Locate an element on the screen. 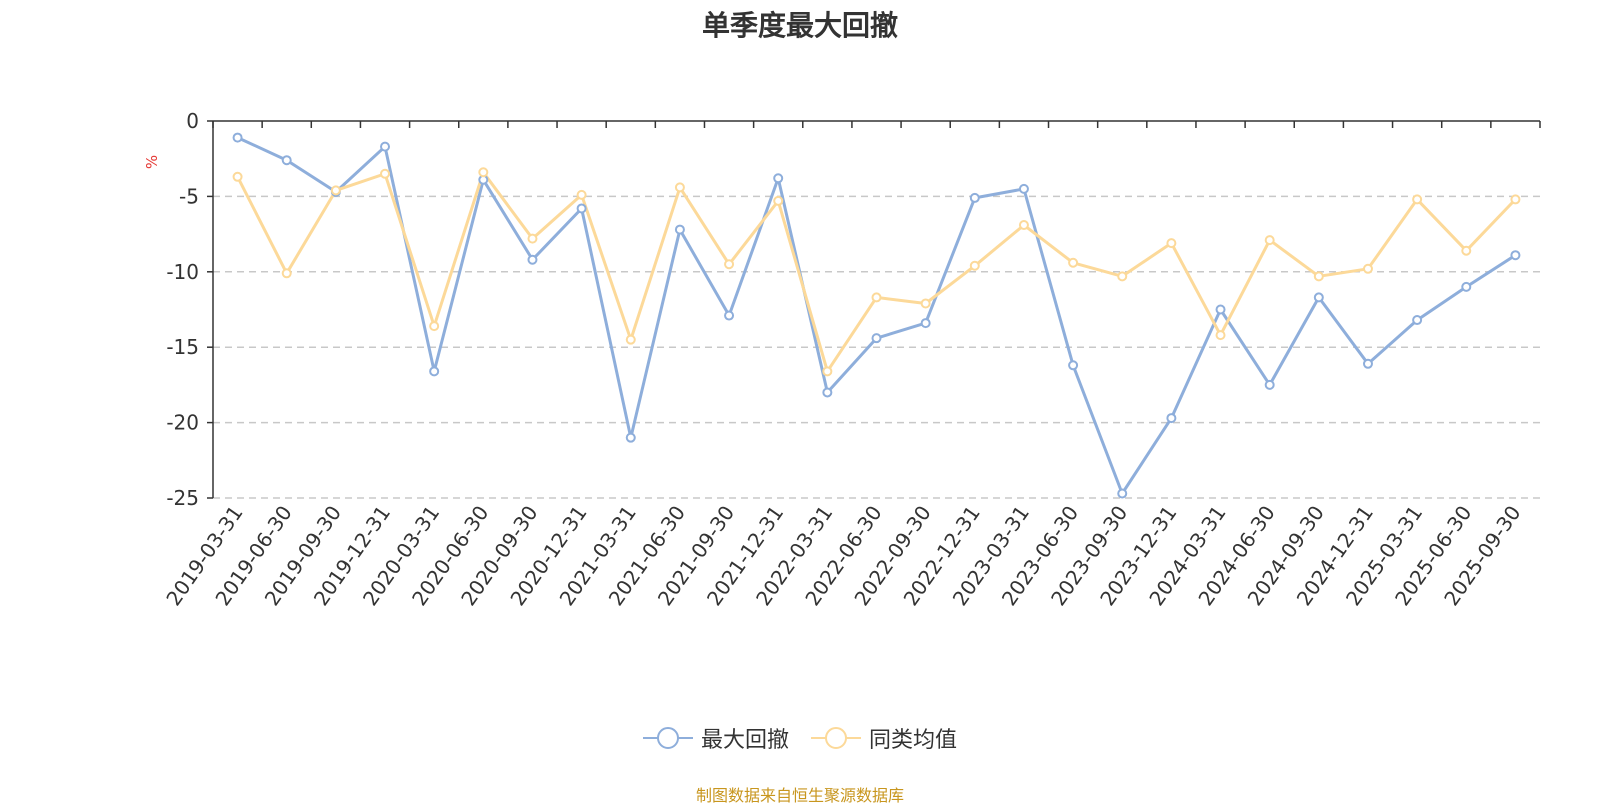 The height and width of the screenshot is (806, 1600). legend-item-drawdown: 最大回撤 is located at coordinates (715, 738).